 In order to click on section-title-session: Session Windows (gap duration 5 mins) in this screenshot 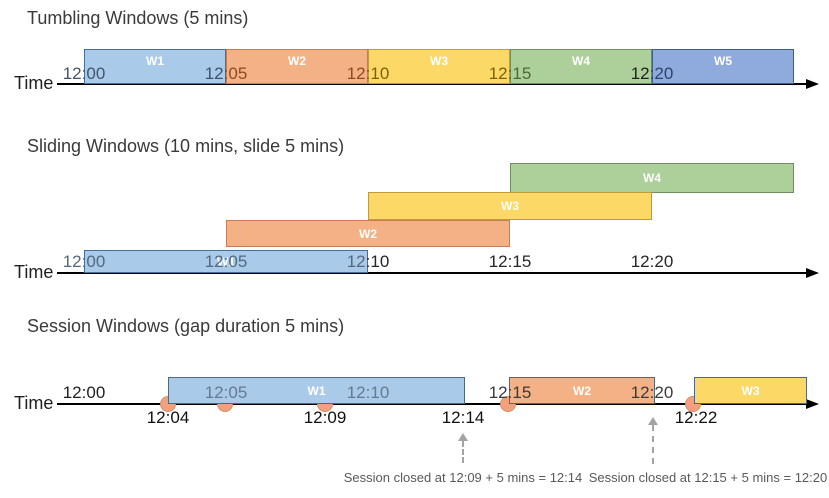, I will do `click(186, 326)`.